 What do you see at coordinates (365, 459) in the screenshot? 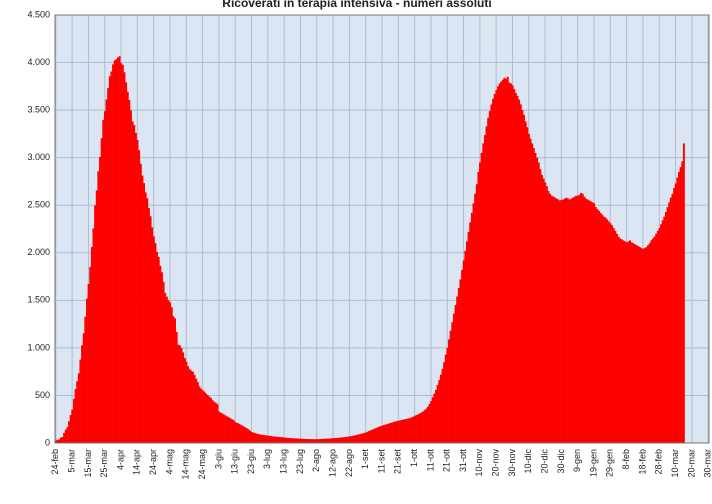
I see `x-tick-label: 1-set` at bounding box center [365, 459].